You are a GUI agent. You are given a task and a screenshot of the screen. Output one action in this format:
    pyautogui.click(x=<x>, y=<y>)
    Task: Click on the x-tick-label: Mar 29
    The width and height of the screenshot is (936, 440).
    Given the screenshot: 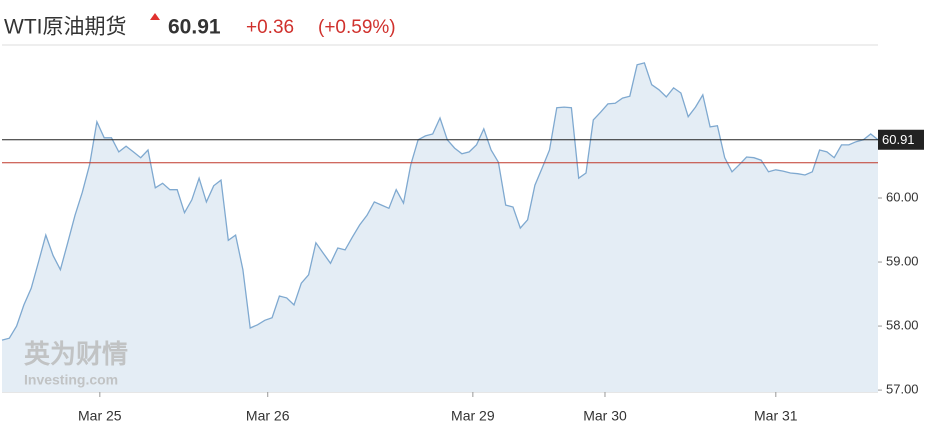 What is the action you would take?
    pyautogui.click(x=473, y=416)
    